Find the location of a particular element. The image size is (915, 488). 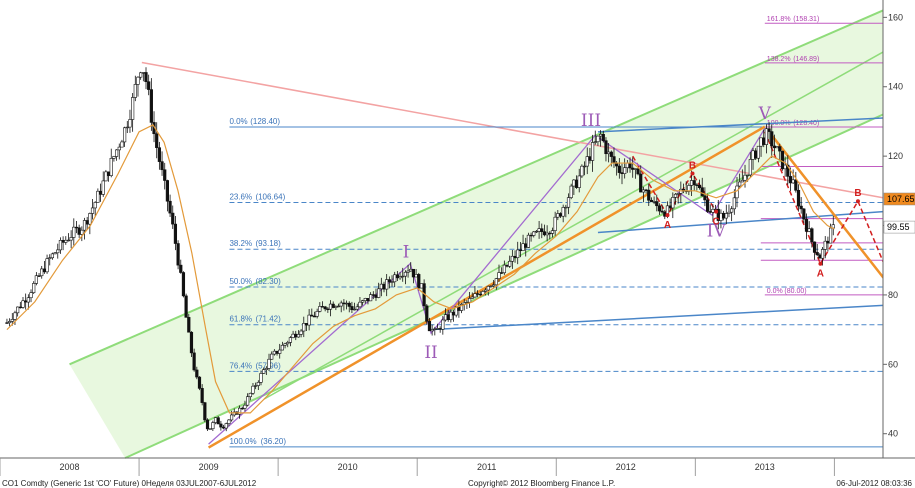

correction-label: B is located at coordinates (692, 165).